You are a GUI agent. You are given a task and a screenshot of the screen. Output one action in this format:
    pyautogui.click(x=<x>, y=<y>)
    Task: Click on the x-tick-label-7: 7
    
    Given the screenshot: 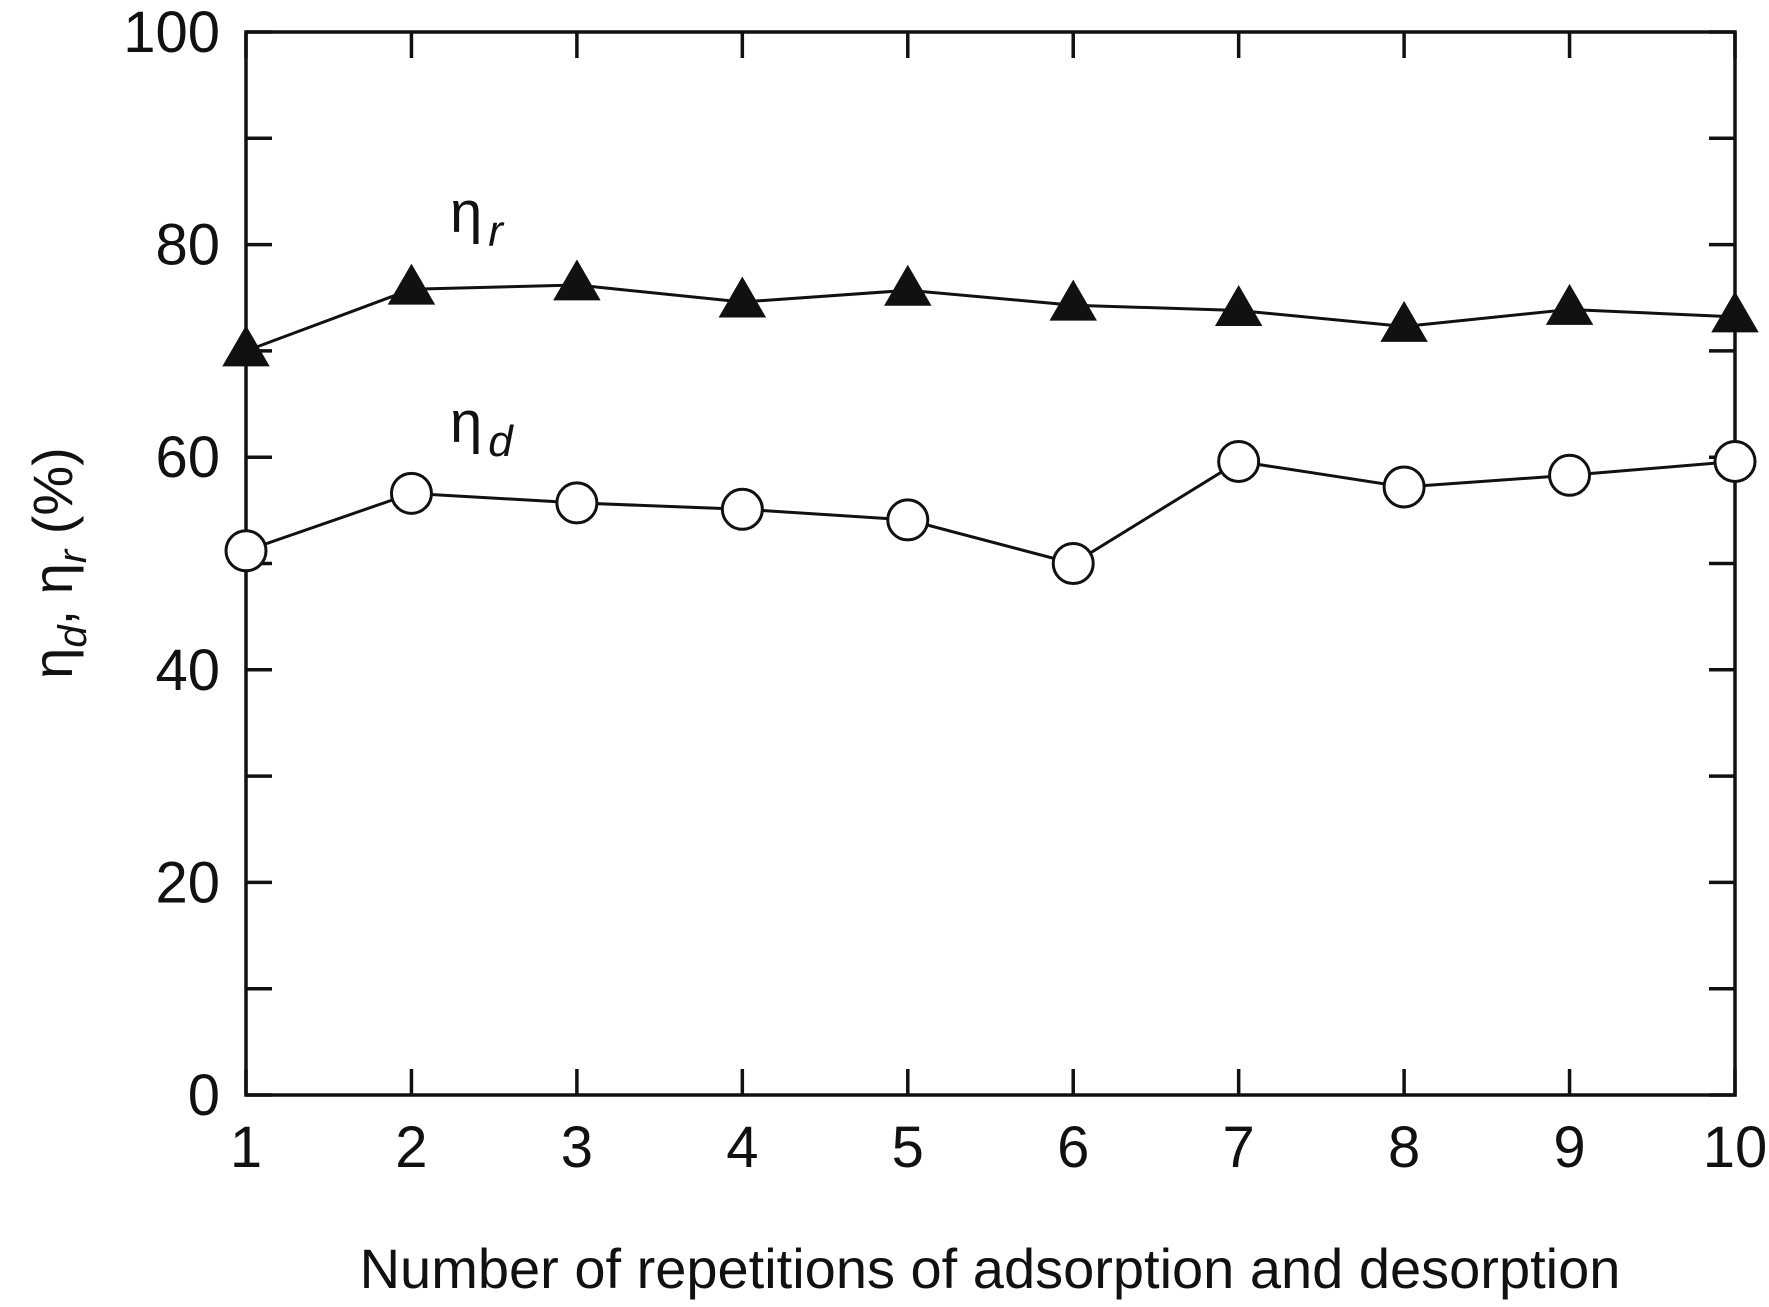 What is the action you would take?
    pyautogui.click(x=1239, y=1147)
    